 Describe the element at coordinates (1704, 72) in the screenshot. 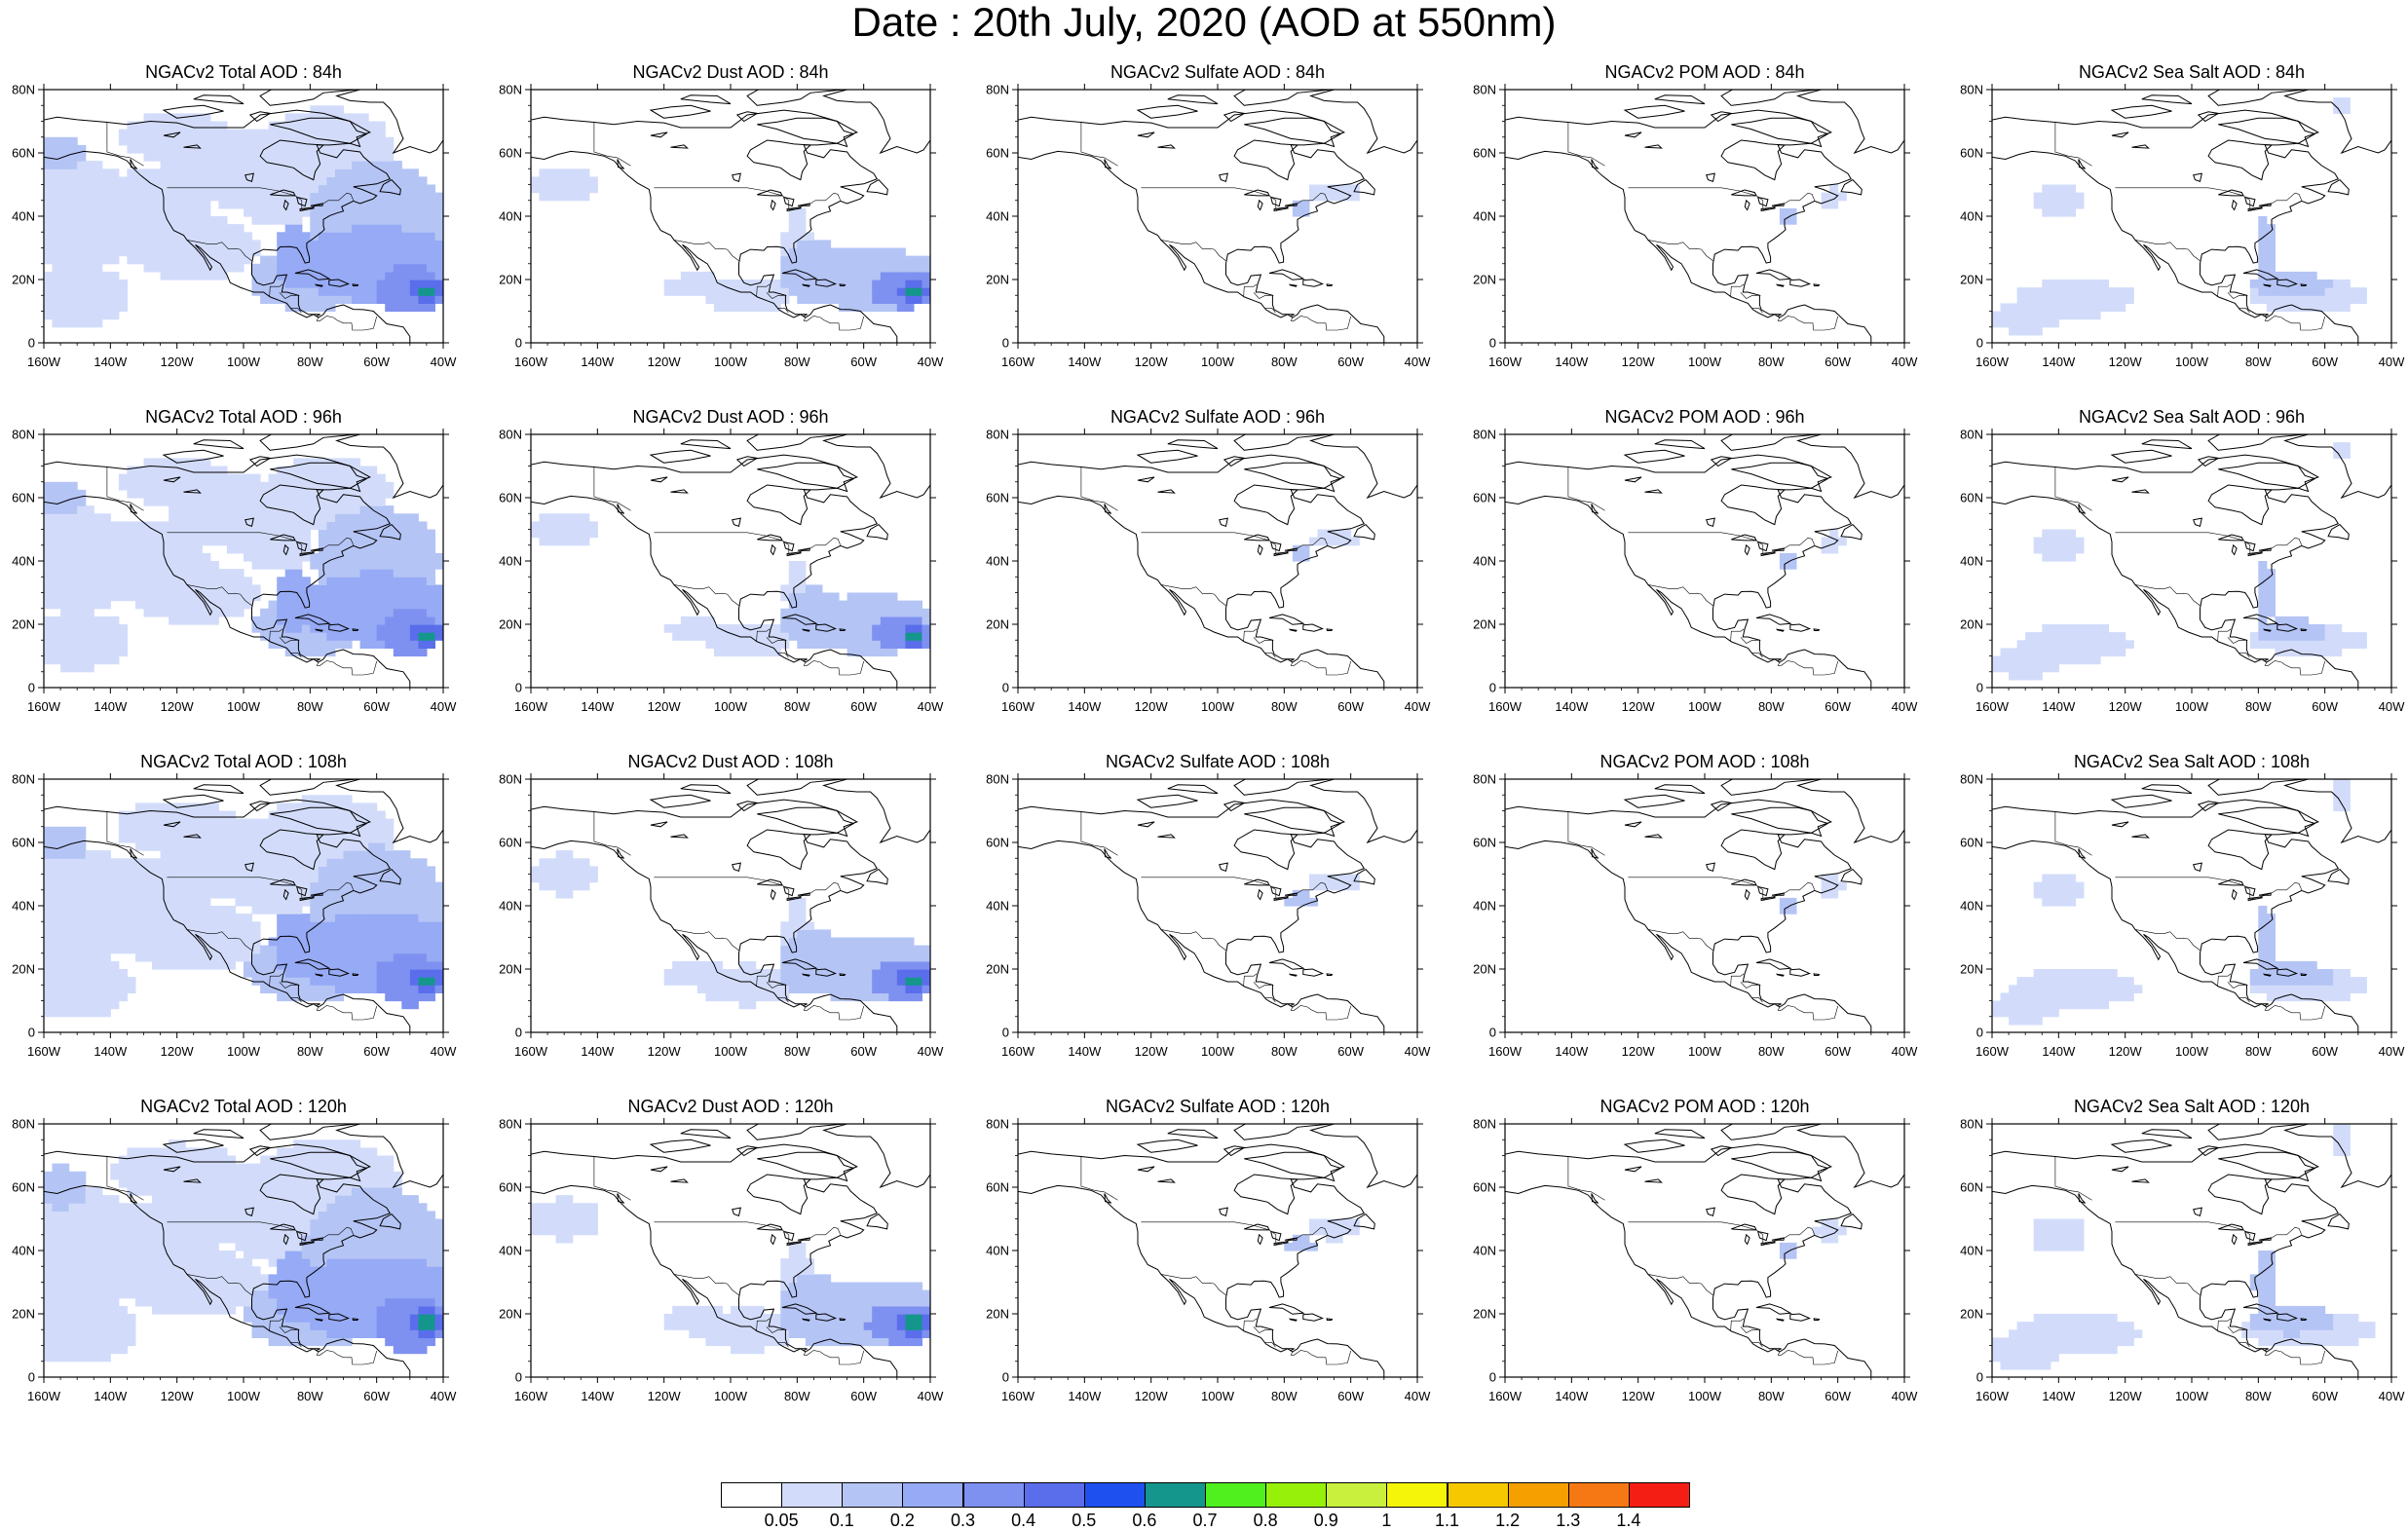

I see `panel-title: NGACv2 POM AOD : 84h` at that location.